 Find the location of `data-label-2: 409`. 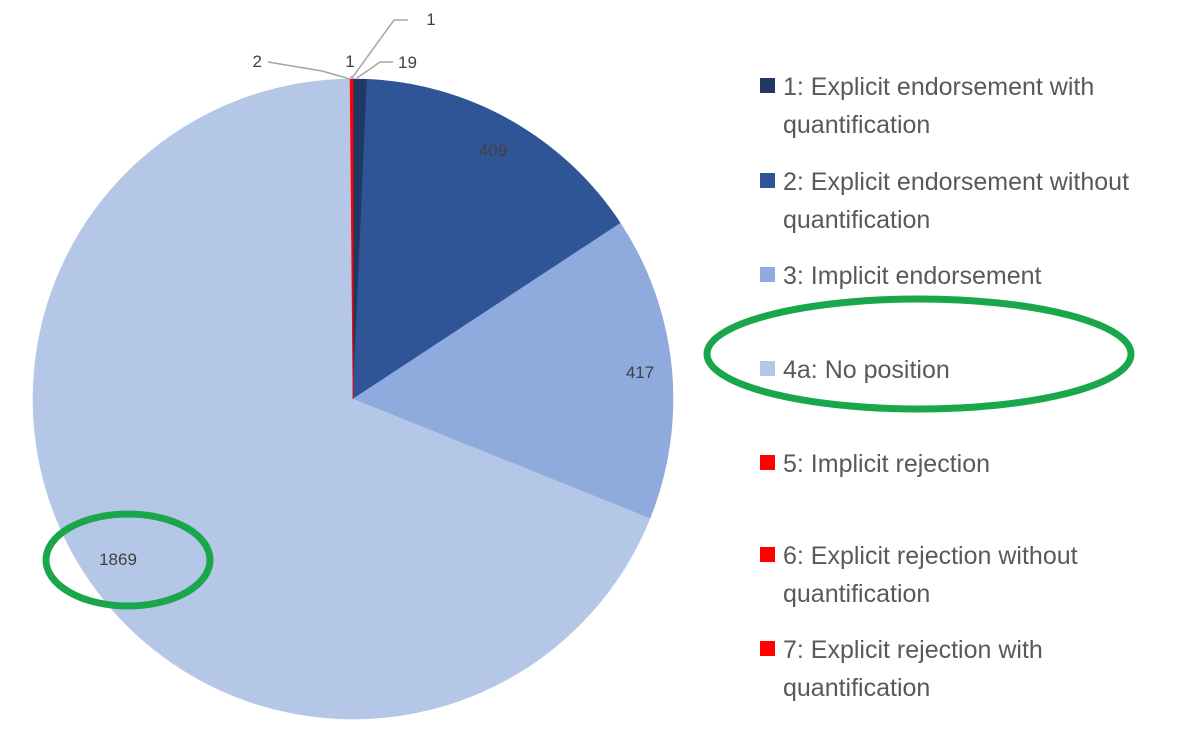

data-label-2: 409 is located at coordinates (493, 150).